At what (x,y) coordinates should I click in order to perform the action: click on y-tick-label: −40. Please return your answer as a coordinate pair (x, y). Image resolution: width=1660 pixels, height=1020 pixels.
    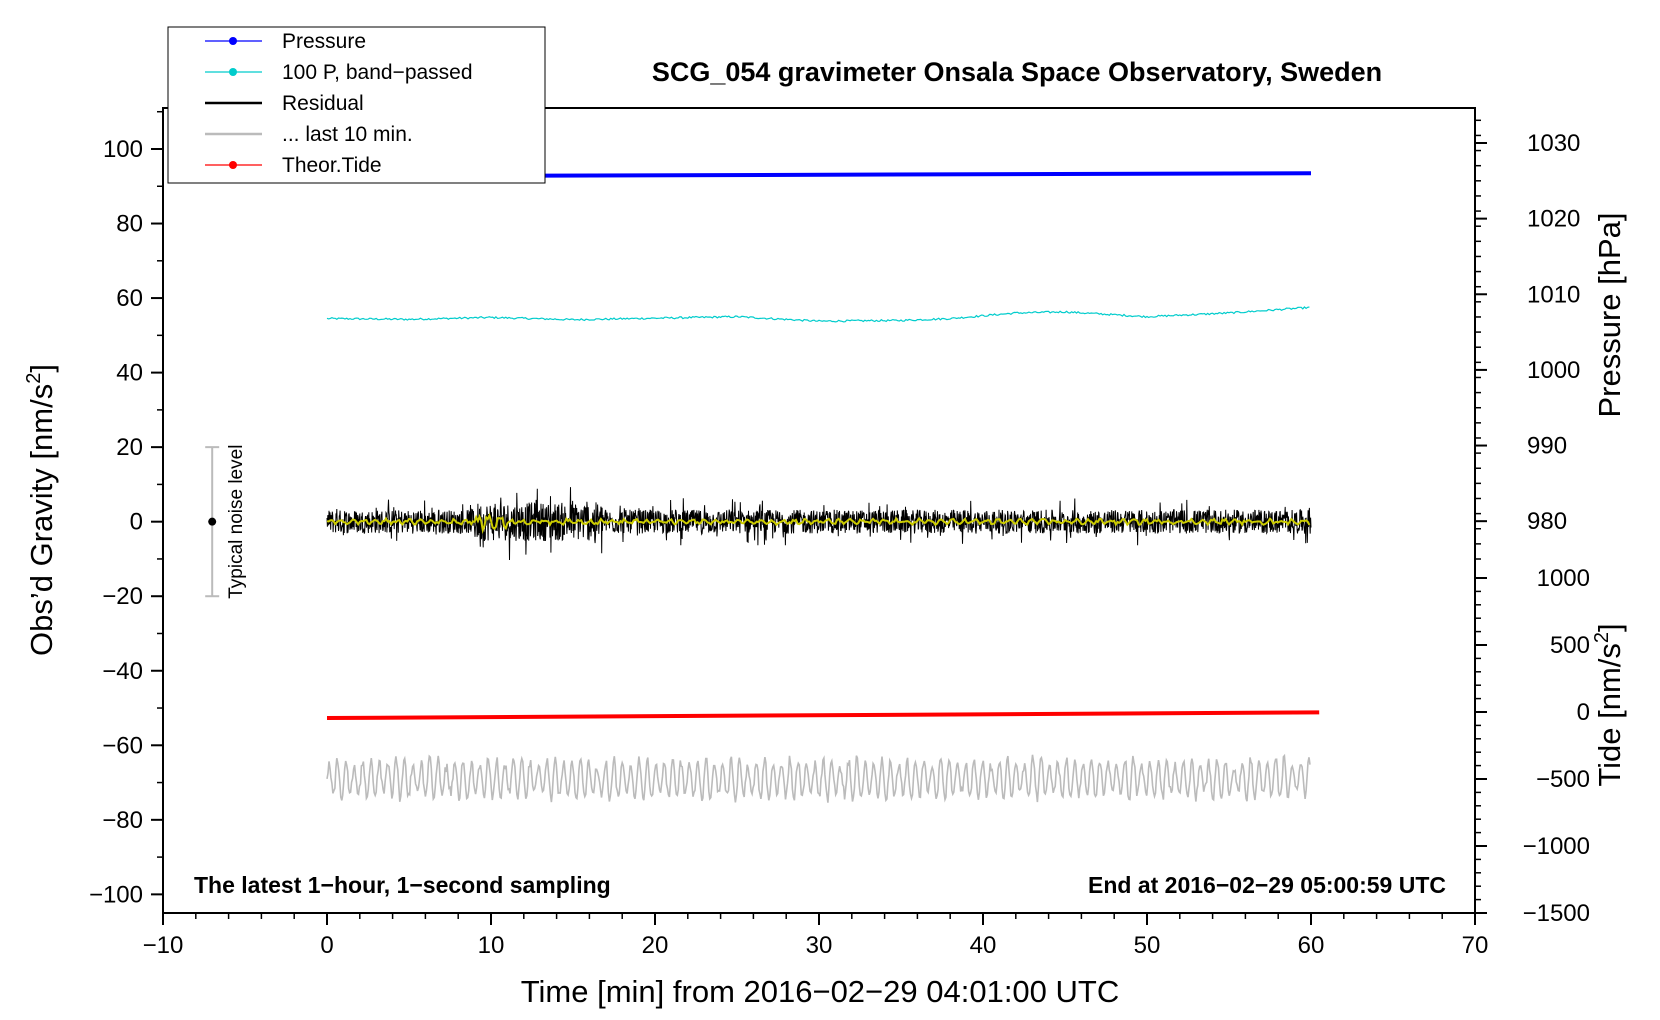
    Looking at the image, I should click on (122, 671).